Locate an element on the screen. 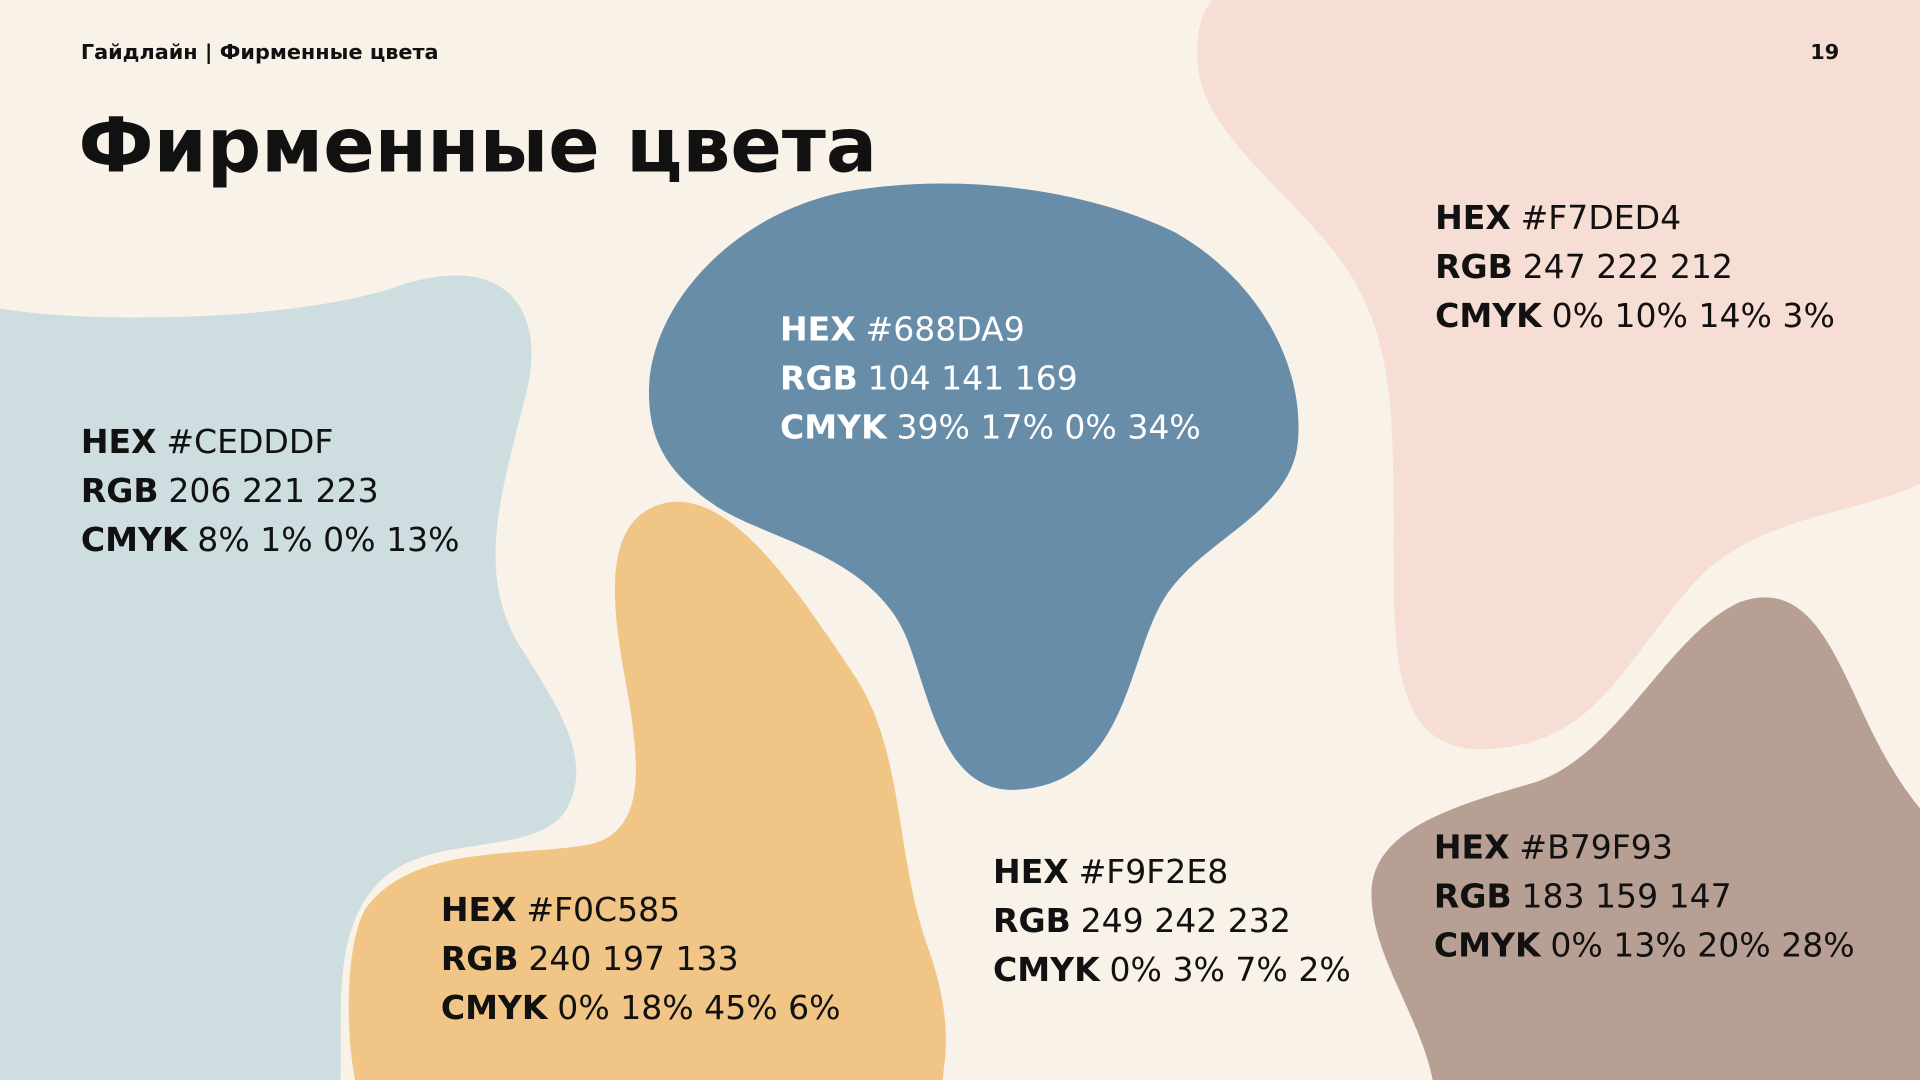  spec-value: 249 242 232 is located at coordinates (1186, 920).